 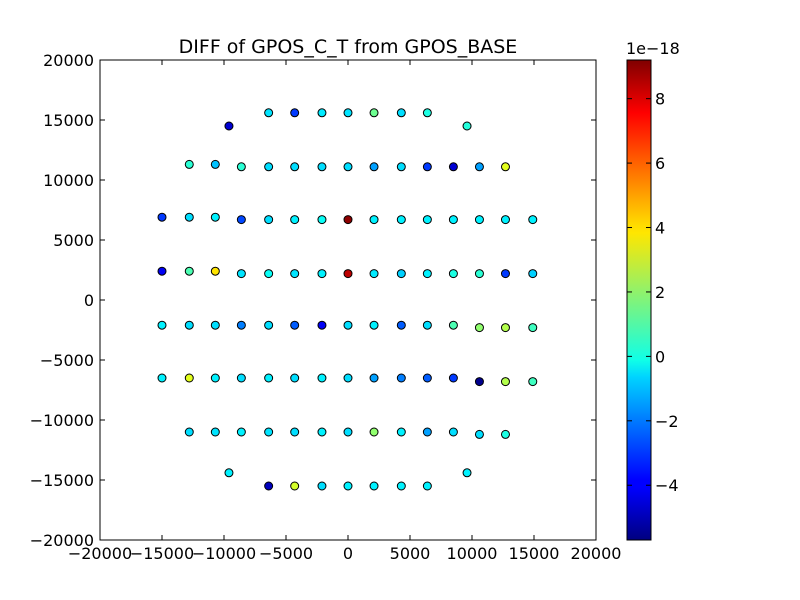 I want to click on colorbar-tick-label: −4, so click(x=667, y=485).